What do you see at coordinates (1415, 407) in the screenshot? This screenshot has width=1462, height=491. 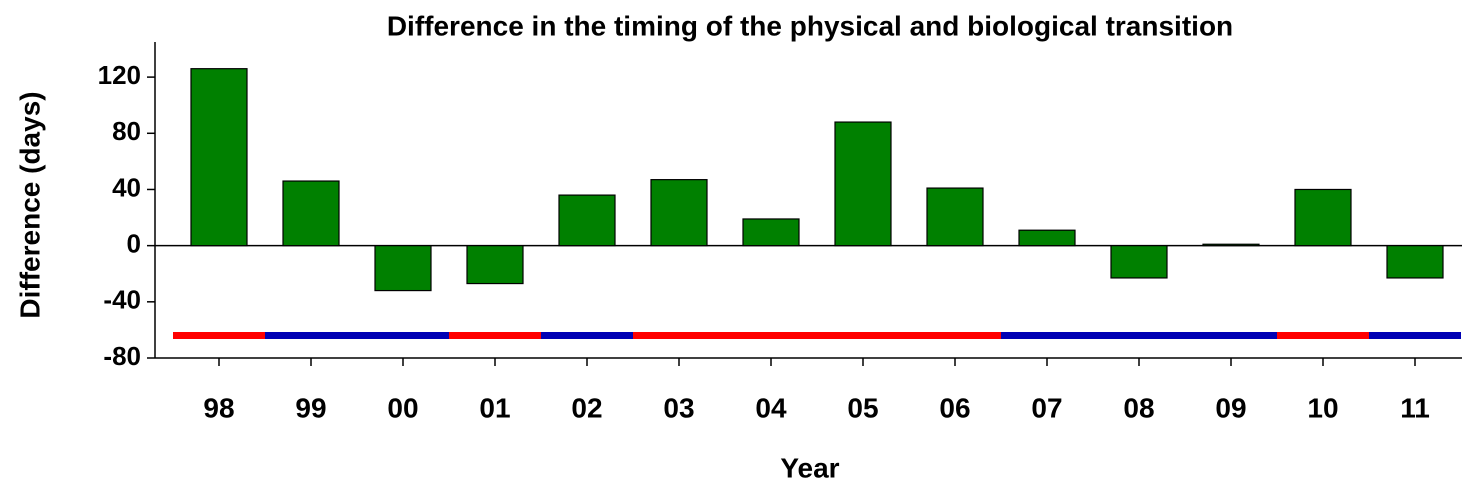 I see `x-tick-label: 11` at bounding box center [1415, 407].